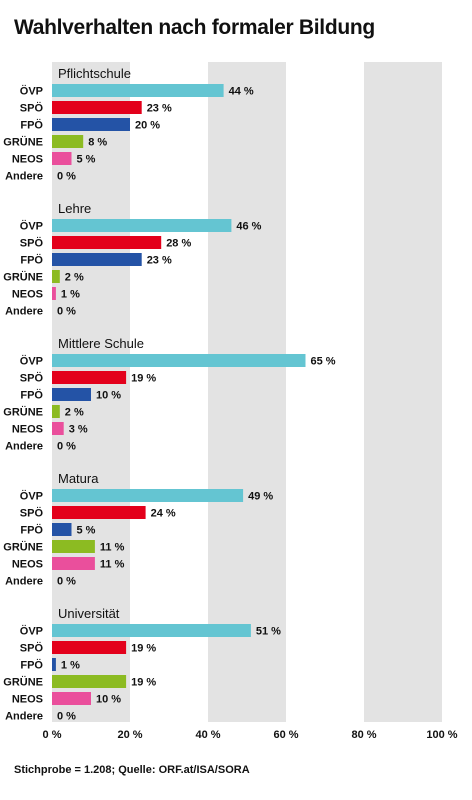 This screenshot has height=800, width=472. I want to click on group-label: Matura, so click(78, 478).